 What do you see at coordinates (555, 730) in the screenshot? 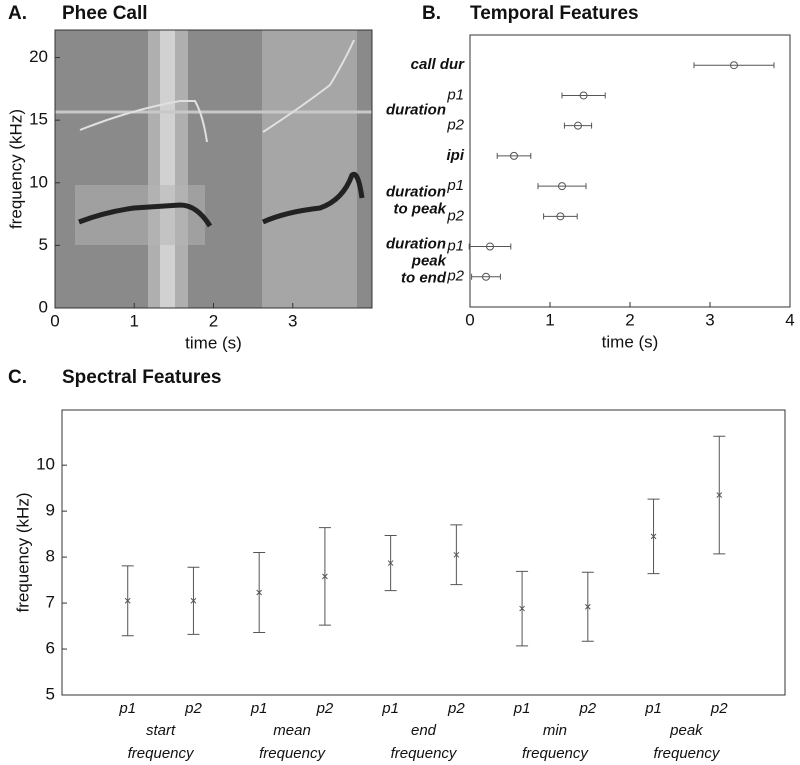
I see `group-label: min` at bounding box center [555, 730].